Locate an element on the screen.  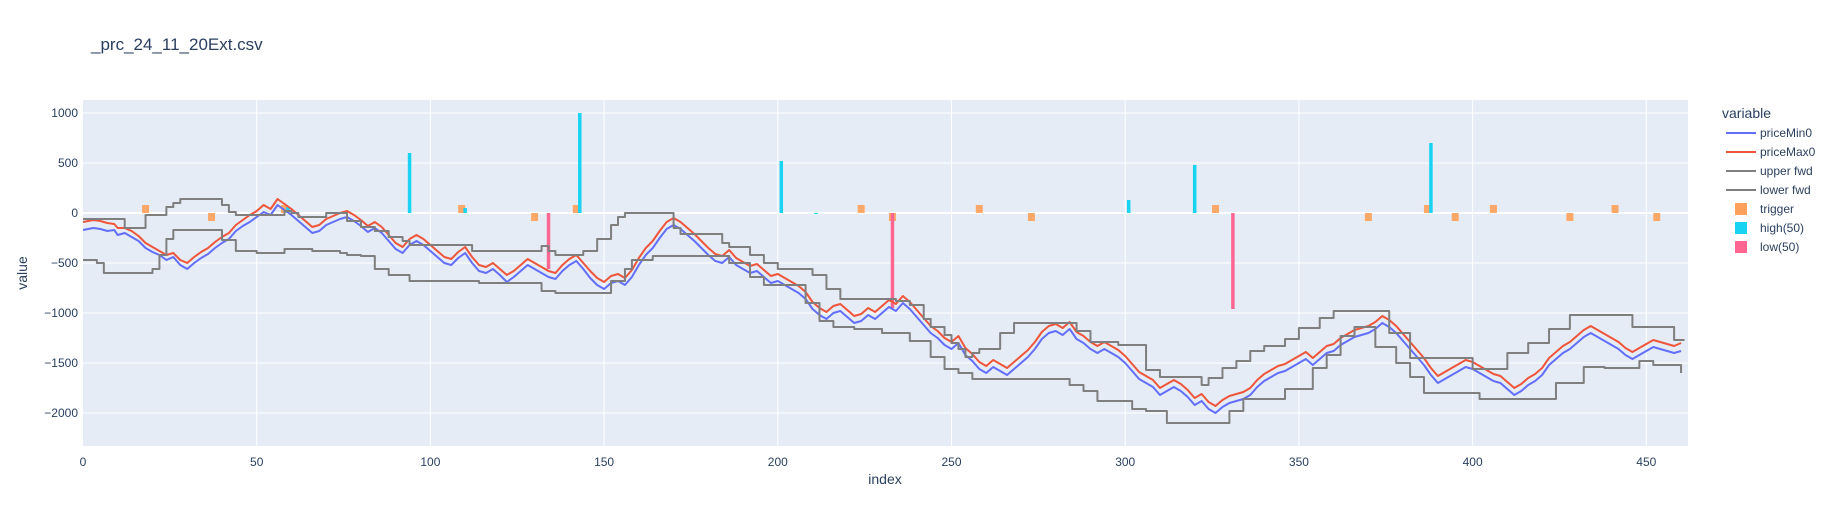
y-tick-label: −2000 is located at coordinates (61, 413).